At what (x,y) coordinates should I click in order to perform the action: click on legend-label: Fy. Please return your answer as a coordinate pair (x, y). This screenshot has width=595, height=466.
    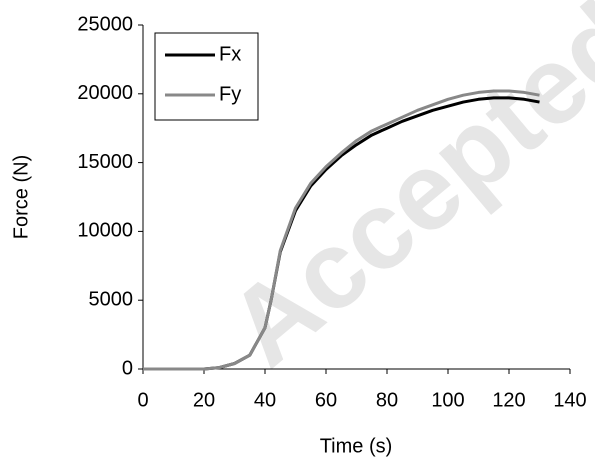
    Looking at the image, I should click on (230, 94).